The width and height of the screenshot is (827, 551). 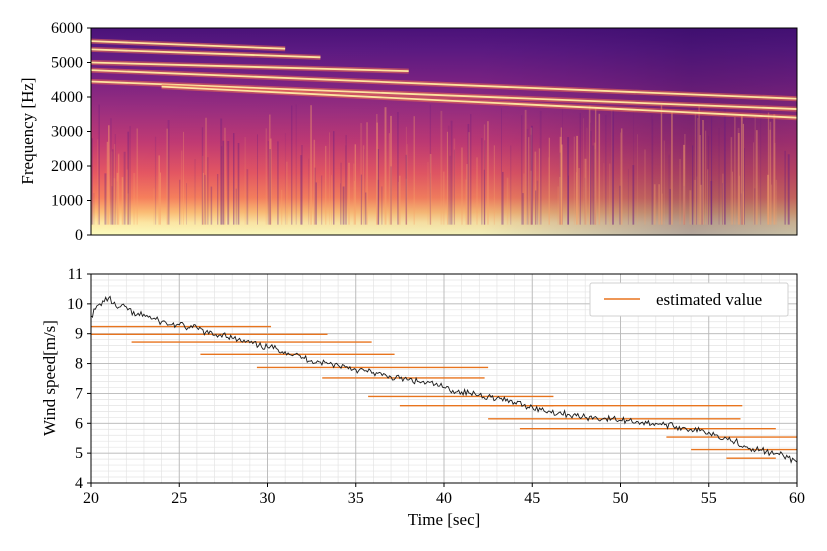 What do you see at coordinates (356, 498) in the screenshot?
I see `wind-x-tick-label: 35` at bounding box center [356, 498].